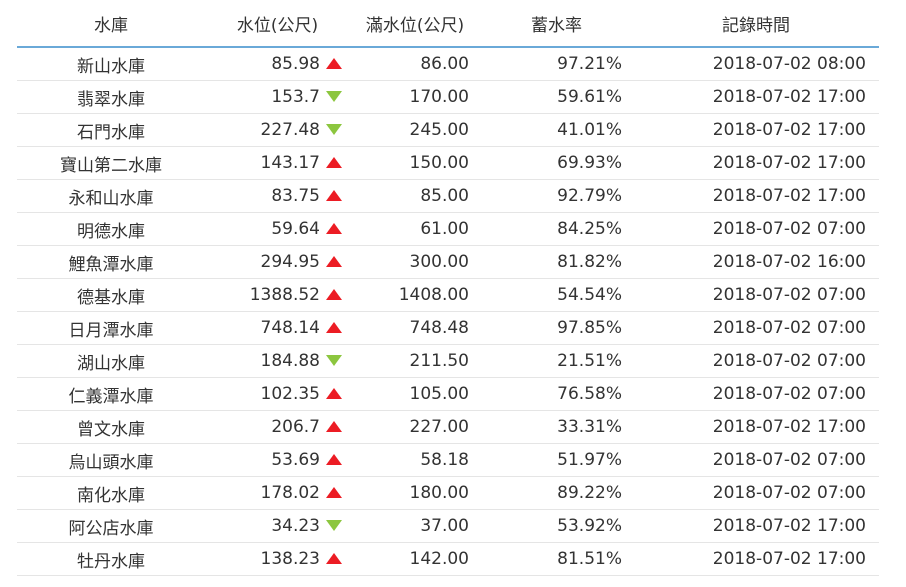 This screenshot has width=906, height=587. I want to click on water-level-cell: 102.35, so click(277, 394).